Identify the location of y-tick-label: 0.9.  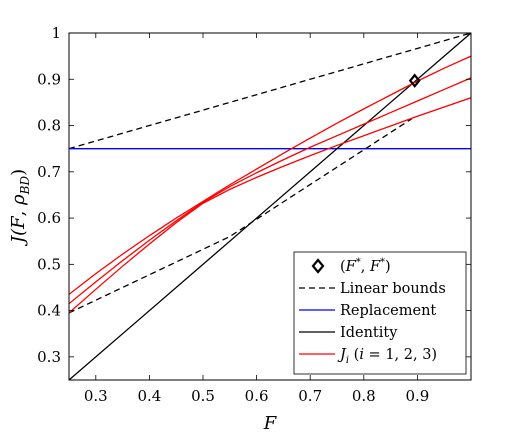
(49, 79).